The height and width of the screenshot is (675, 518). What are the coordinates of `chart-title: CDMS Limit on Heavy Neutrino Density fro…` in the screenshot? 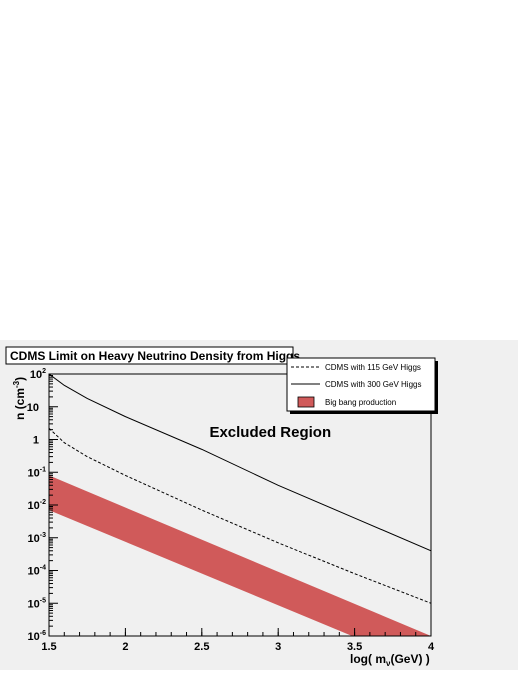 It's located at (155, 356).